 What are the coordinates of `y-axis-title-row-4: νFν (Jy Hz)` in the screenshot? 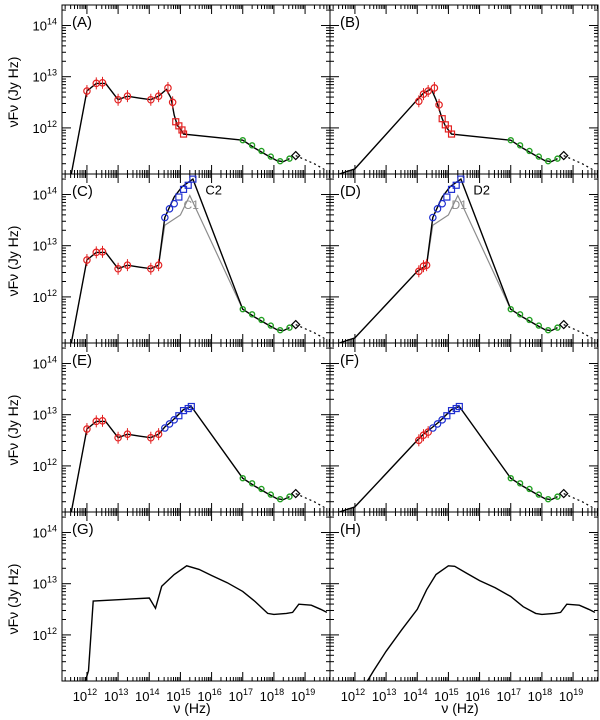 It's located at (13, 599).